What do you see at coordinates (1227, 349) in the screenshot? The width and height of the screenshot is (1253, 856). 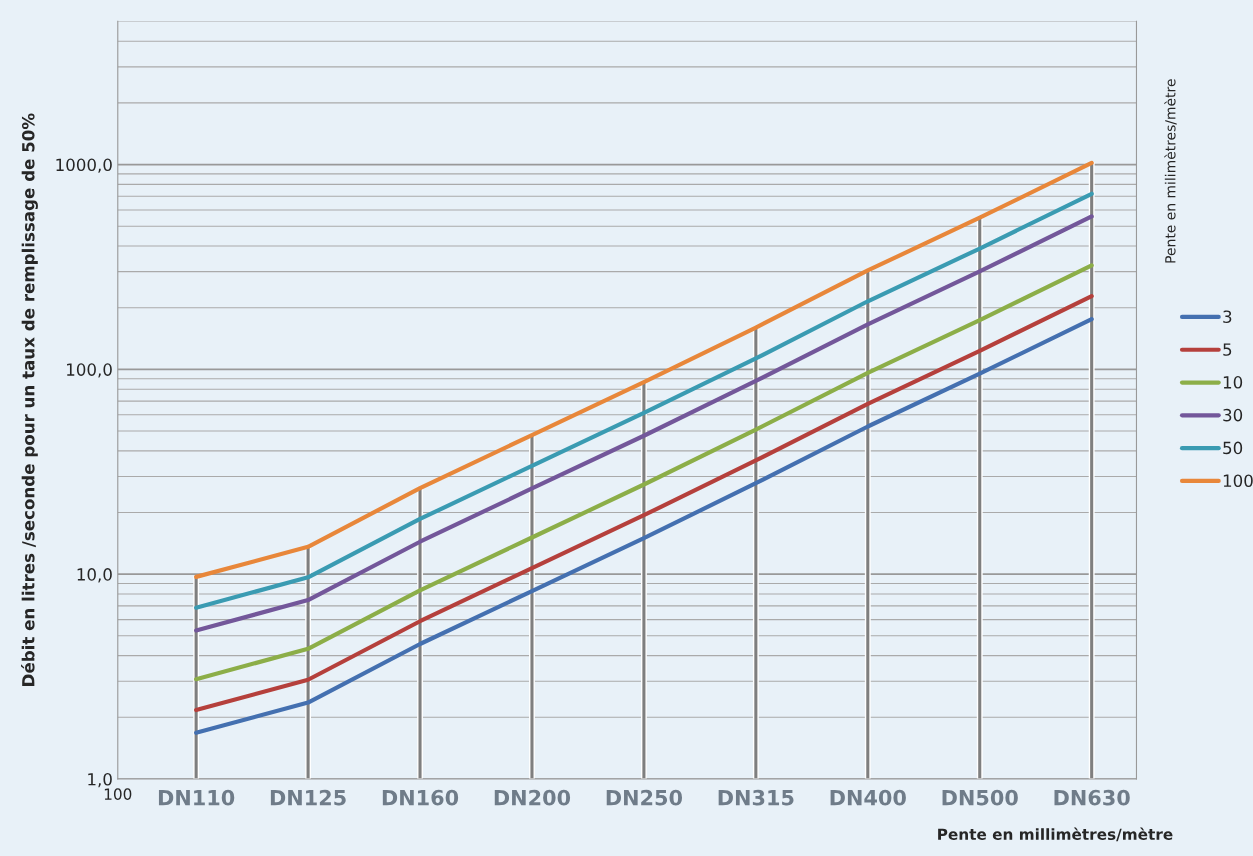 I see `legend-label: 5` at bounding box center [1227, 349].